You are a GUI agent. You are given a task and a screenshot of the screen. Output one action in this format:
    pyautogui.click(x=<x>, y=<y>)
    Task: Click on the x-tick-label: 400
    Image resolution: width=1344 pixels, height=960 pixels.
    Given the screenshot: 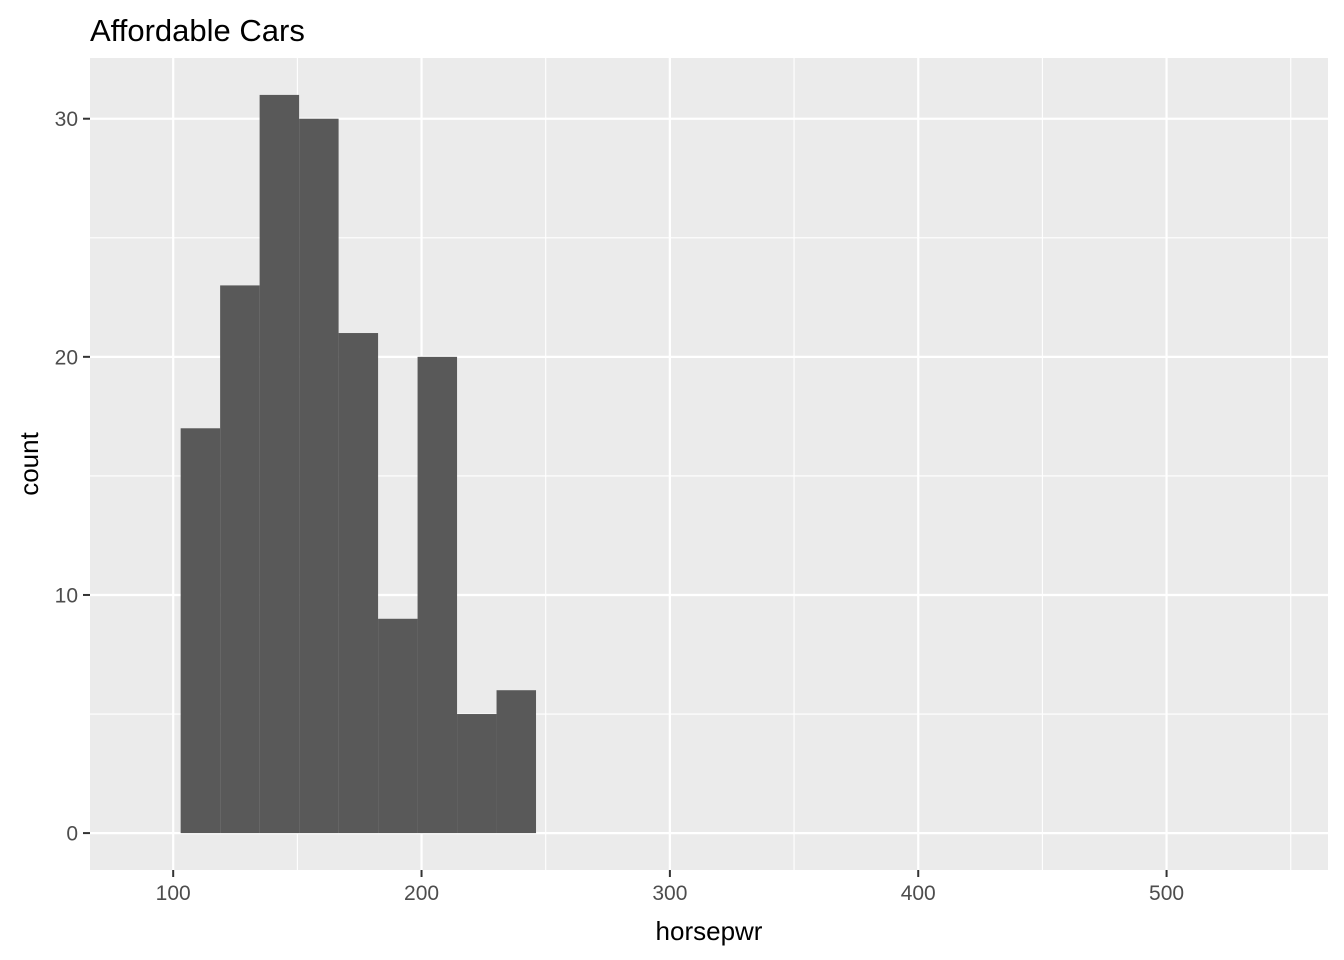 What is the action you would take?
    pyautogui.click(x=918, y=893)
    